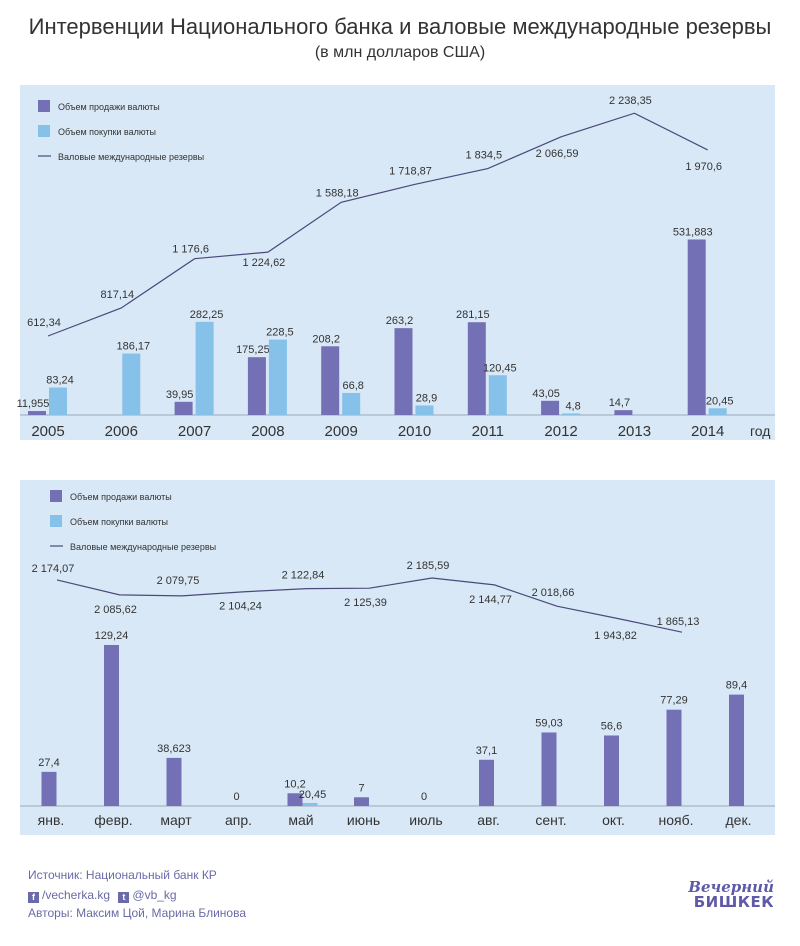 The image size is (800, 946). I want to click on sale-bar-label: 531,883, so click(693, 232).